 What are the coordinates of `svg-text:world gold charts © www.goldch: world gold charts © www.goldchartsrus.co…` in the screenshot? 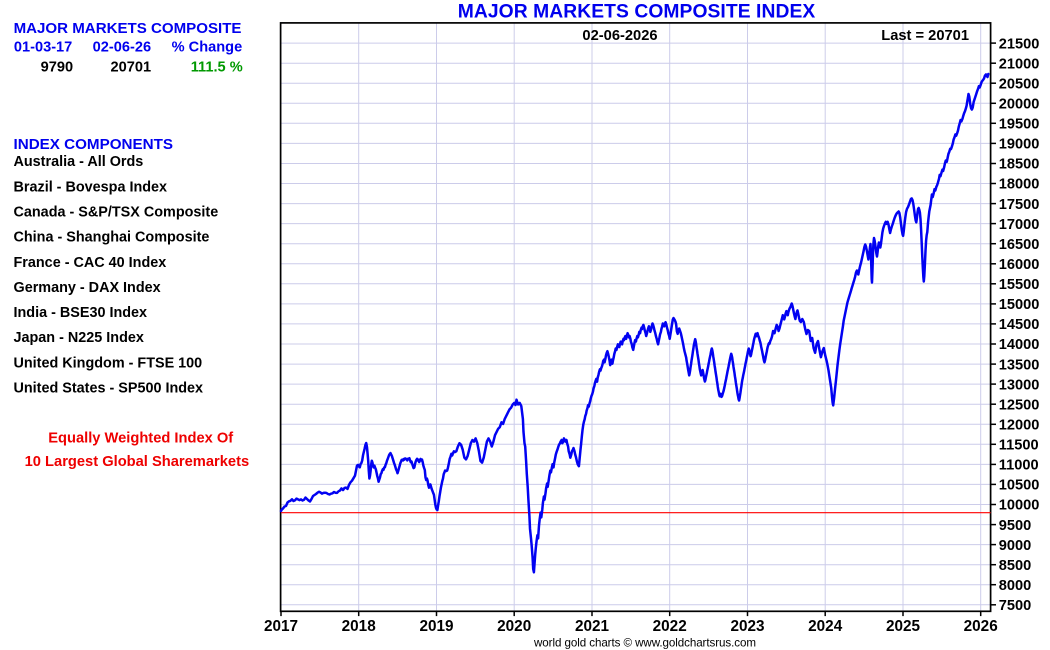 It's located at (644, 642).